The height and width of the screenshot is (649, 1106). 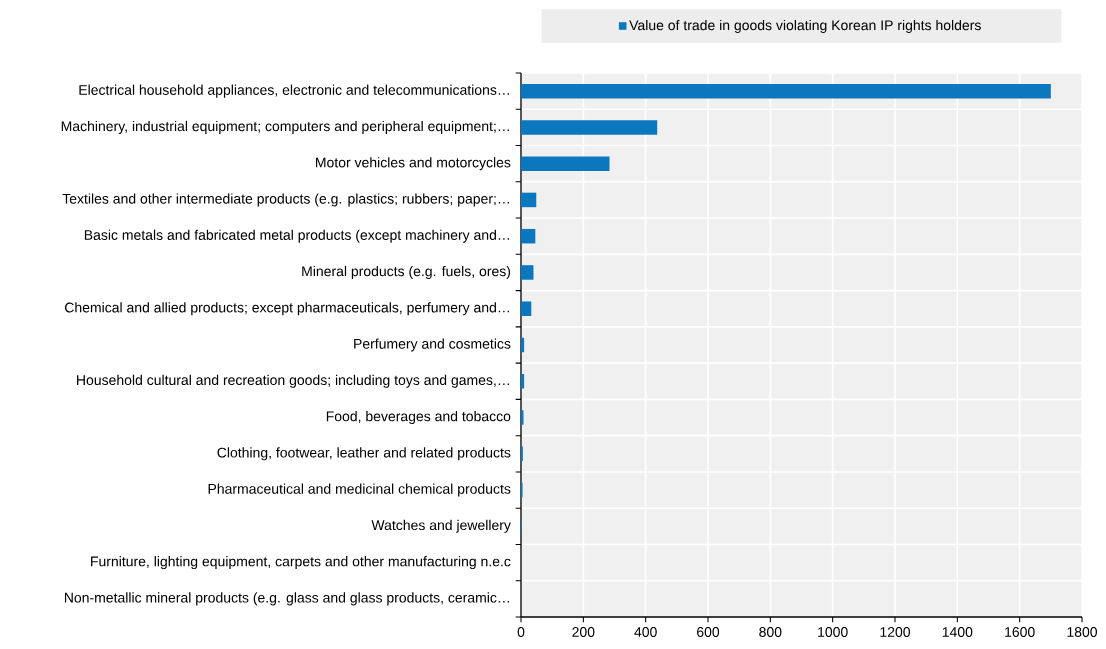 I want to click on y-tick-label: Watches and jewellery, so click(x=441, y=526).